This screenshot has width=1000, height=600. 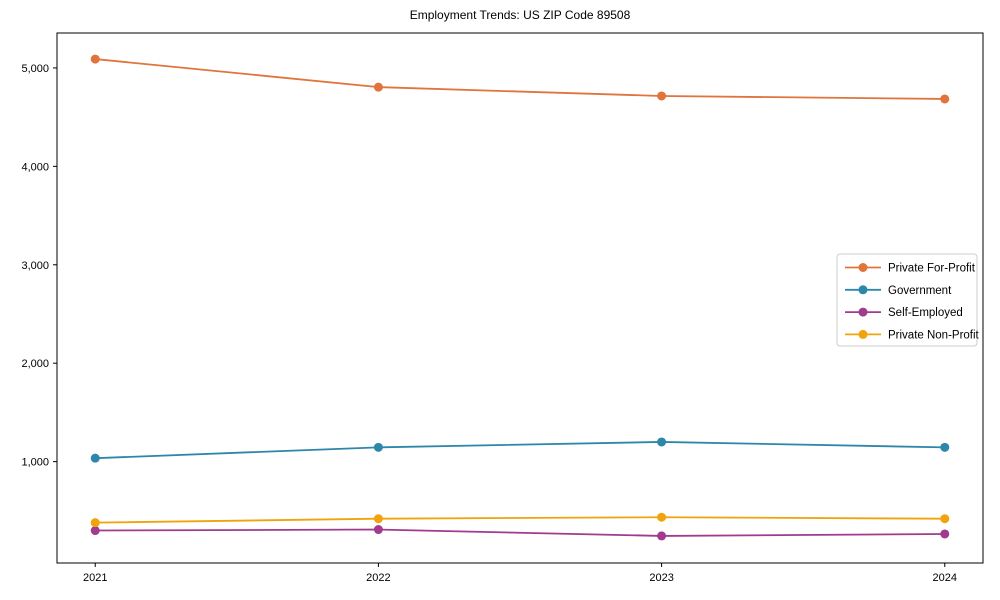 I want to click on series-line-private-for-profit, so click(x=520, y=79).